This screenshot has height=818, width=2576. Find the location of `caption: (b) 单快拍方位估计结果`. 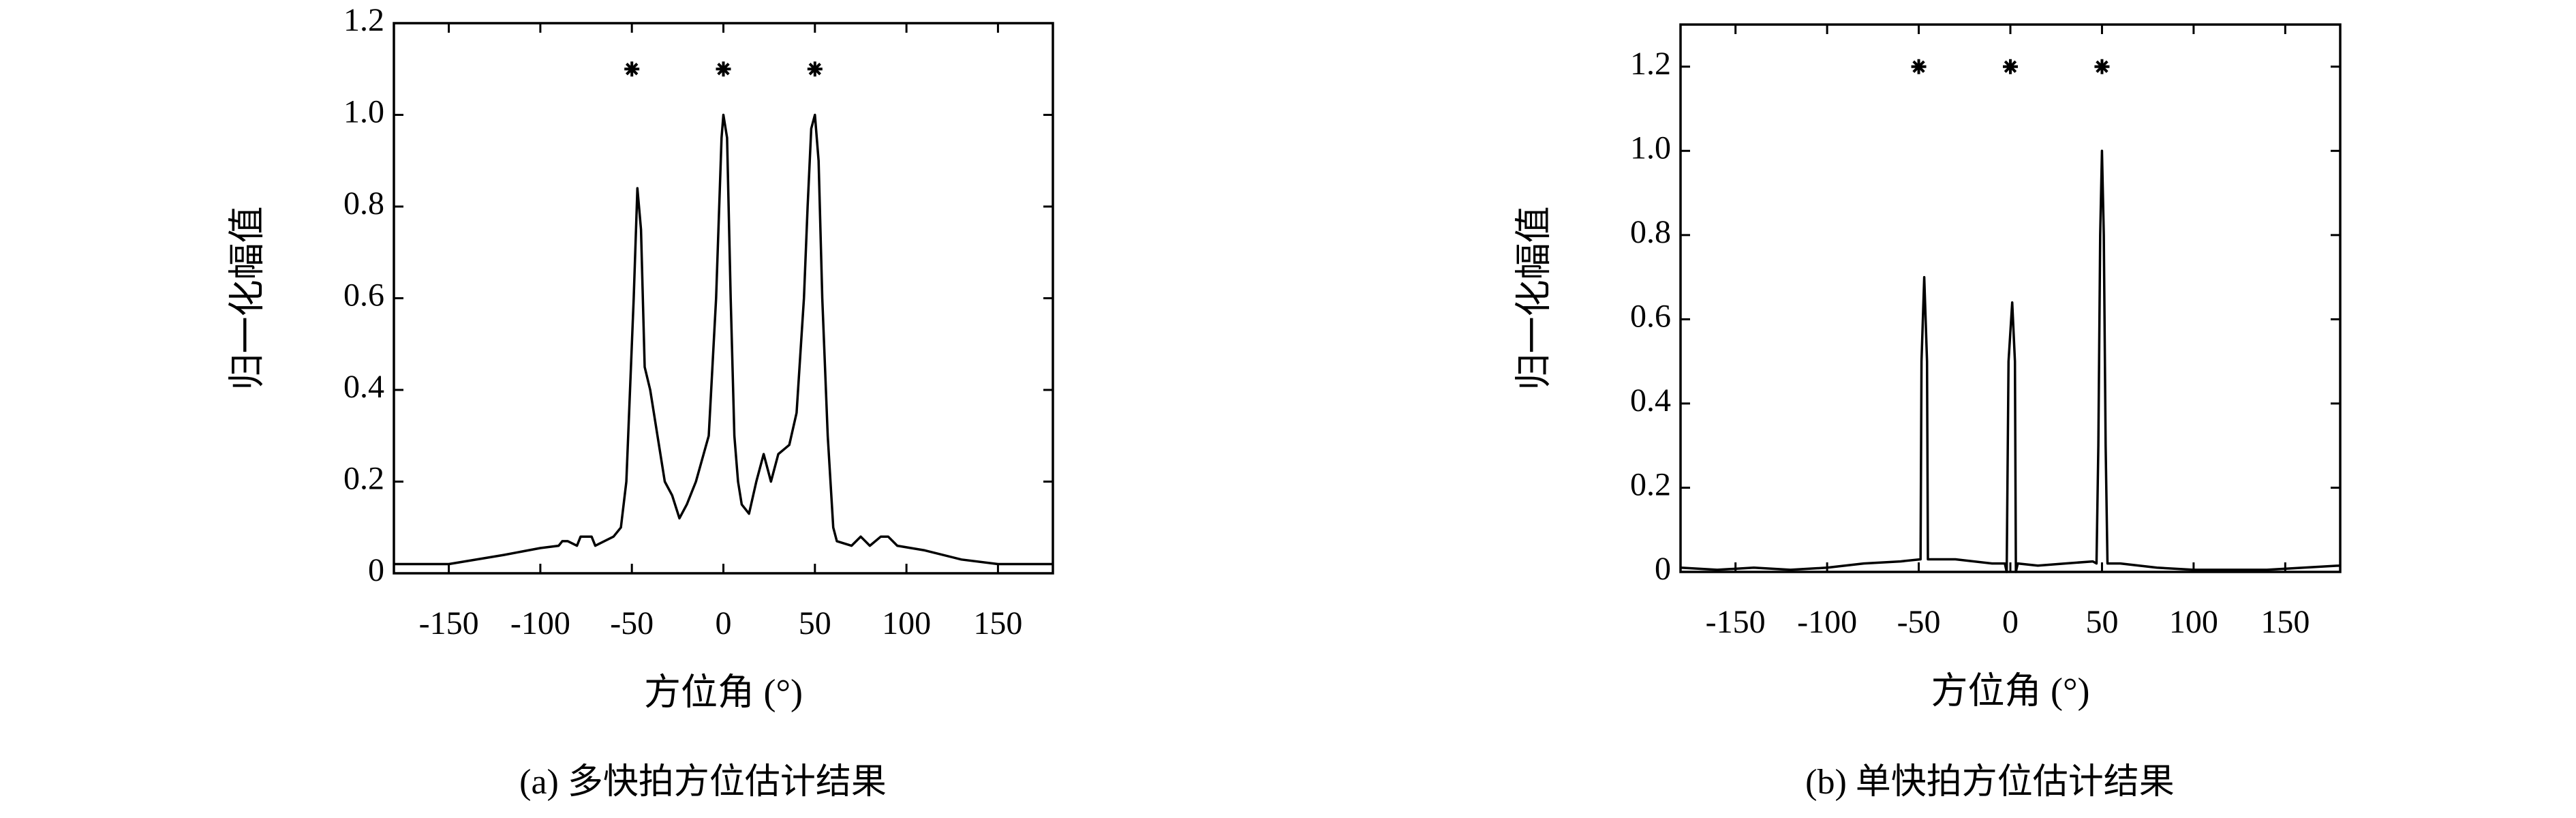

caption: (b) 单快拍方位估计结果 is located at coordinates (1990, 783).